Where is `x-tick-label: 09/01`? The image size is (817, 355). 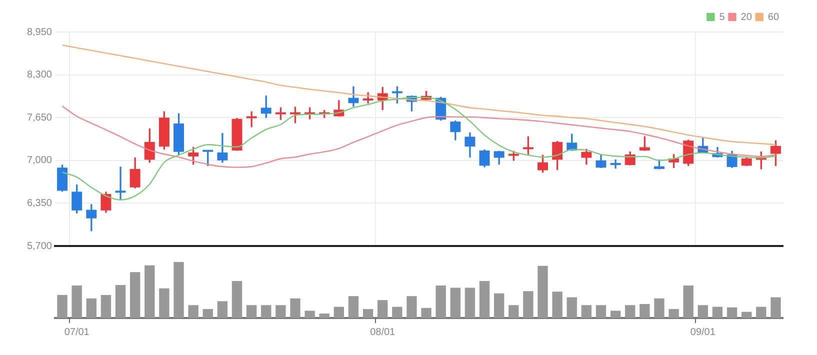 x-tick-label: 09/01 is located at coordinates (703, 332).